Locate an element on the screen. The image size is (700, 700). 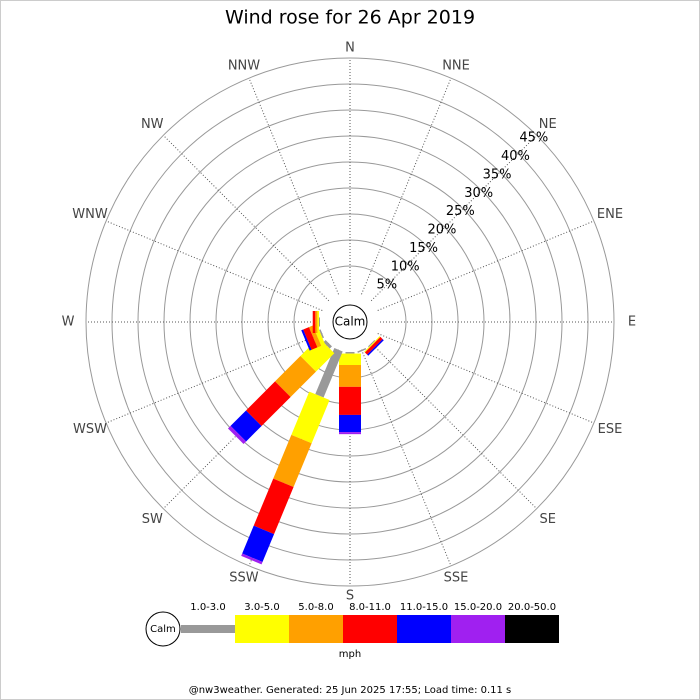
direction-label: SE is located at coordinates (548, 519).